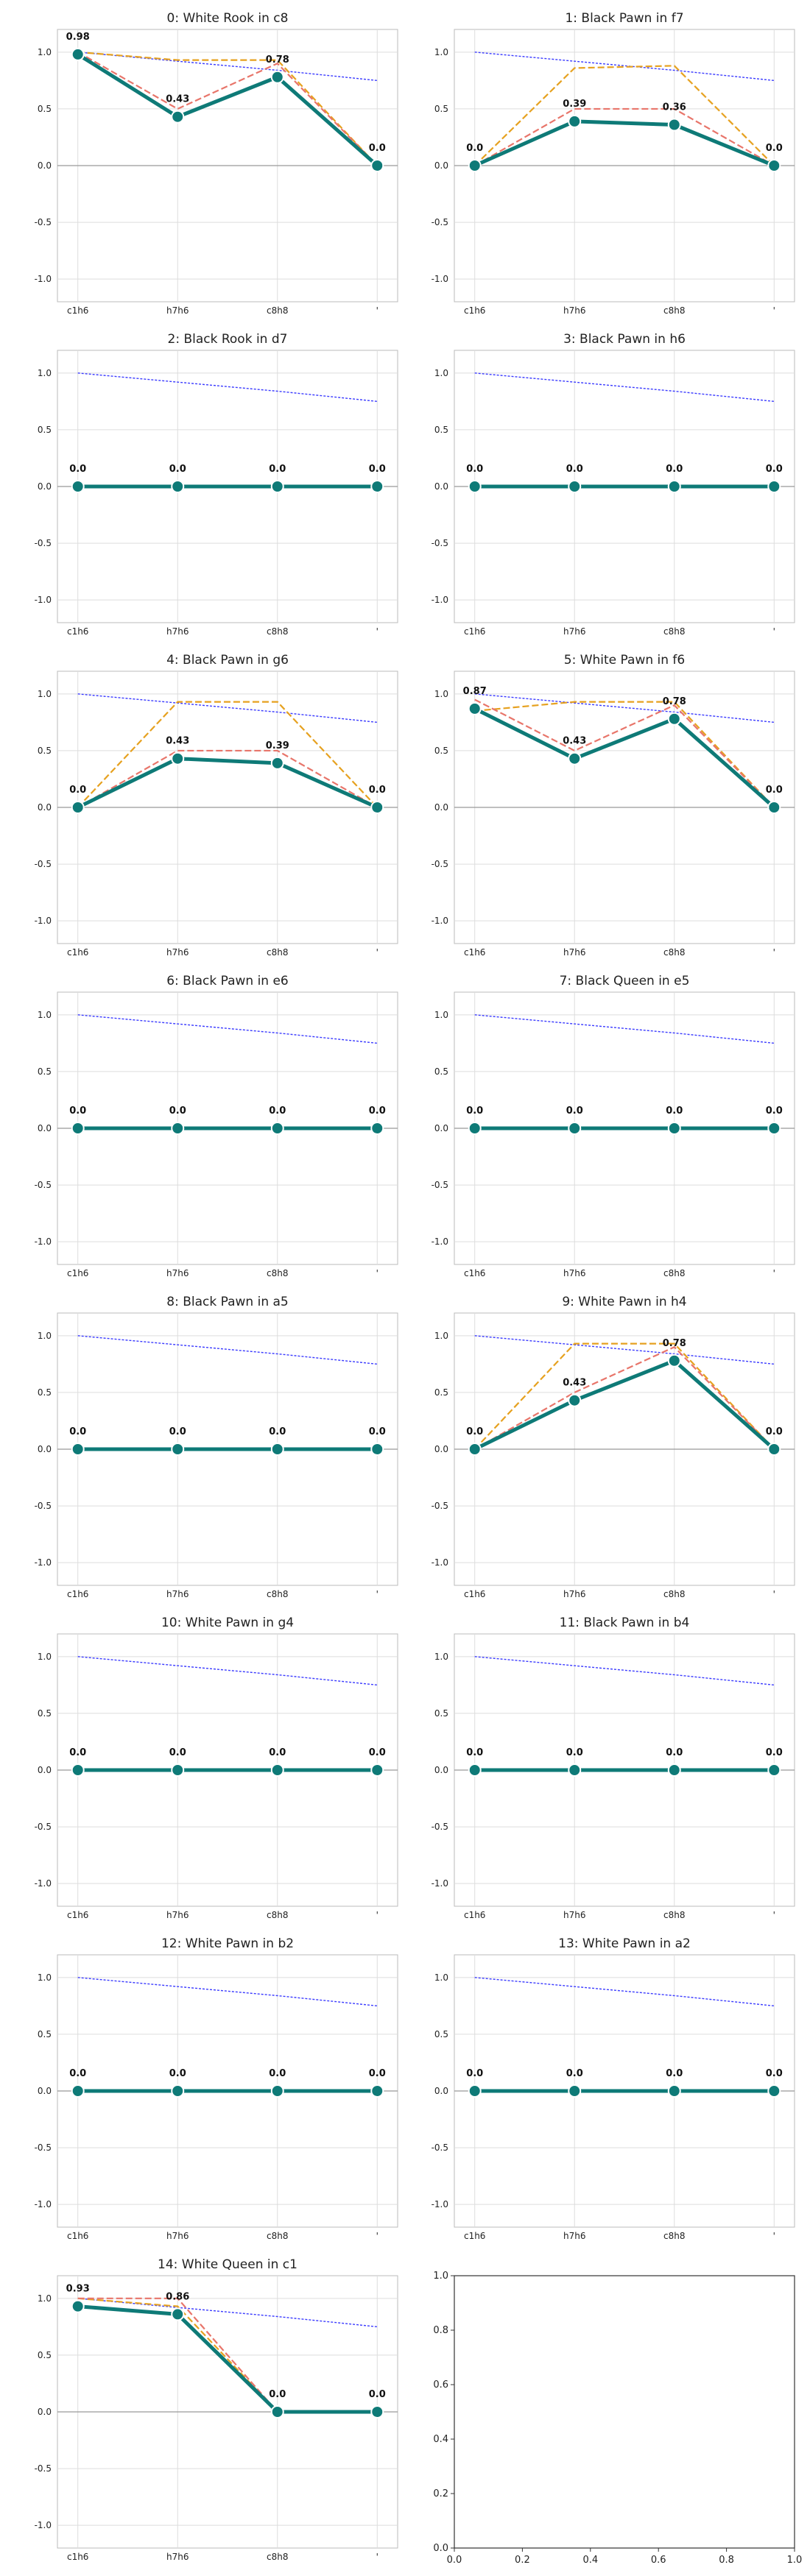 Image resolution: width=810 pixels, height=2576 pixels. I want to click on data-label: 0.39, so click(574, 104).